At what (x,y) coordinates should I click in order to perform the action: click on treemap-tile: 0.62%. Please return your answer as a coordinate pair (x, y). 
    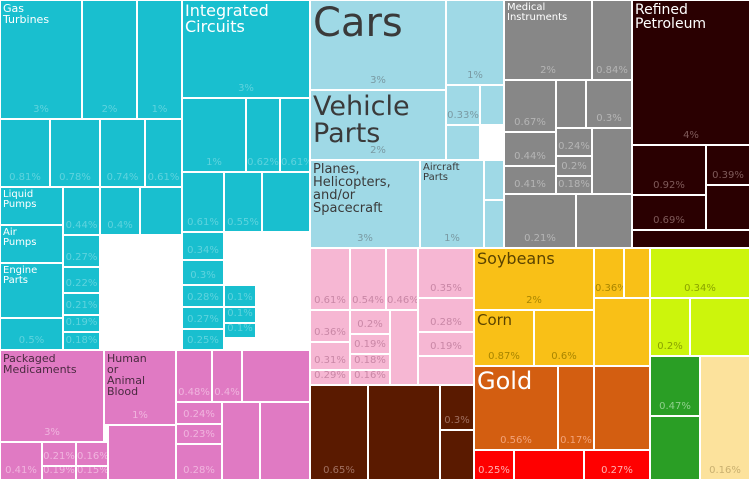
    Looking at the image, I should click on (263, 135).